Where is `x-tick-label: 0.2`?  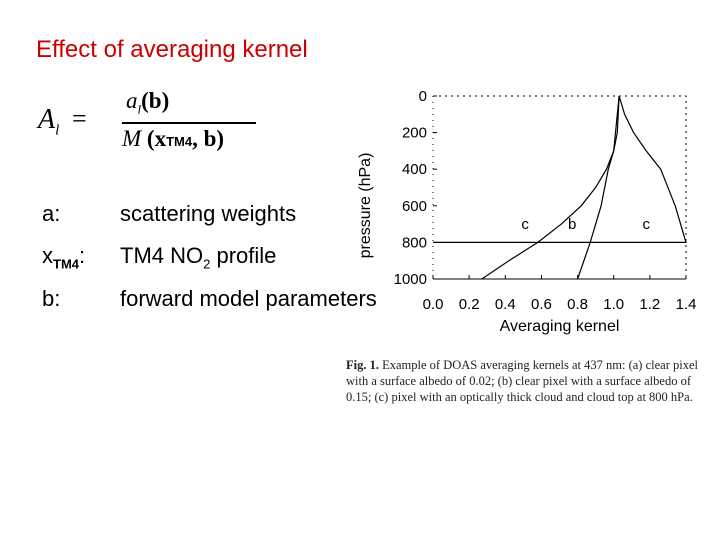
x-tick-label: 0.2 is located at coordinates (469, 304).